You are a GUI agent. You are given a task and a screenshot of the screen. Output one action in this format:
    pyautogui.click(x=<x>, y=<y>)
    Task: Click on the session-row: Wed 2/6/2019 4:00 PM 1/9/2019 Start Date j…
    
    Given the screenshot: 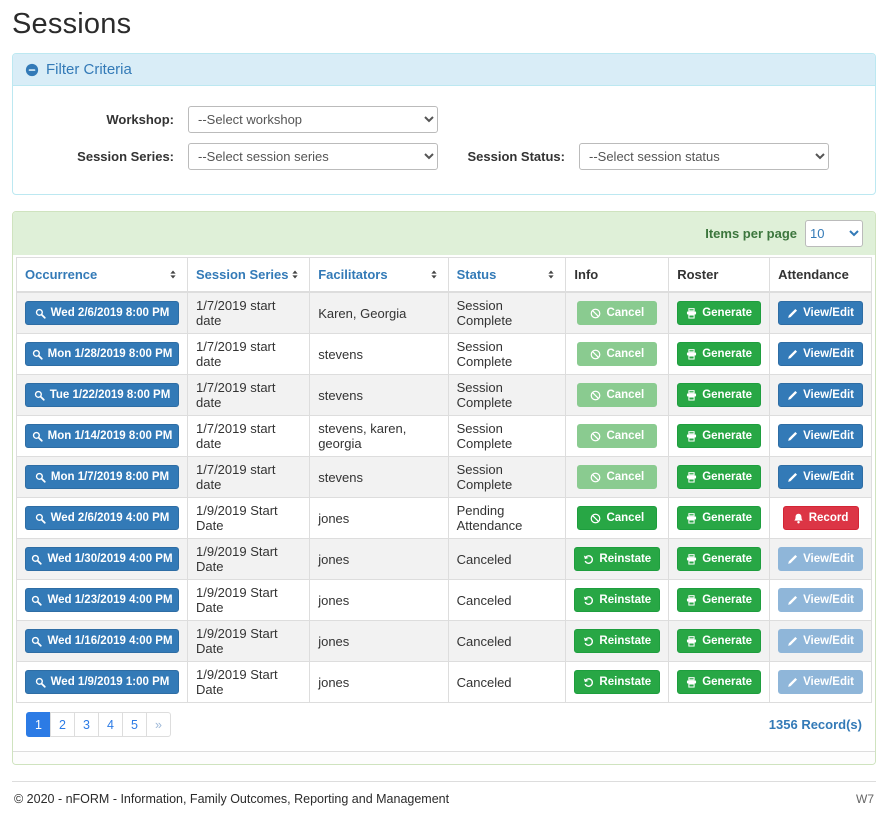 What is the action you would take?
    pyautogui.click(x=444, y=518)
    